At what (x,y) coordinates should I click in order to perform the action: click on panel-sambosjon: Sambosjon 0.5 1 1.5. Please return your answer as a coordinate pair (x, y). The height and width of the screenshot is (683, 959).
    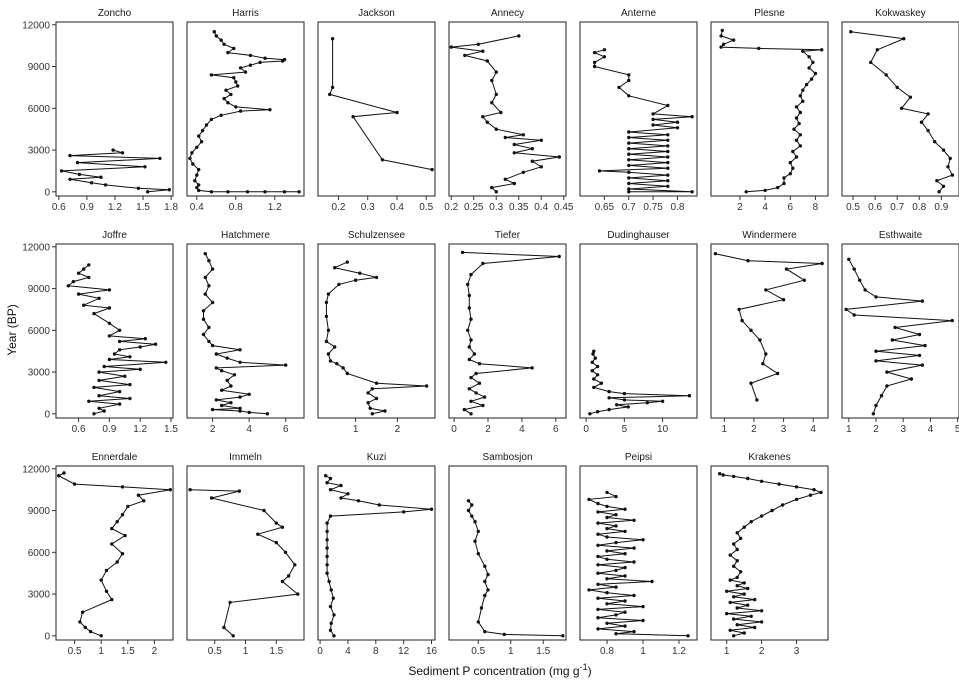
    Looking at the image, I should click on (507, 554).